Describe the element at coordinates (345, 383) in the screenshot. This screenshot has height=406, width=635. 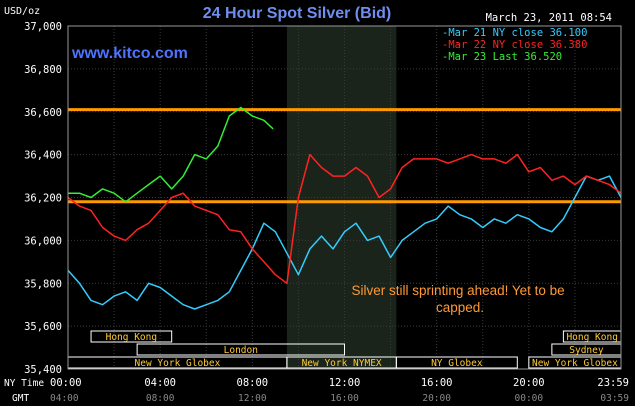
I see `x-tick-label: 12:00` at that location.